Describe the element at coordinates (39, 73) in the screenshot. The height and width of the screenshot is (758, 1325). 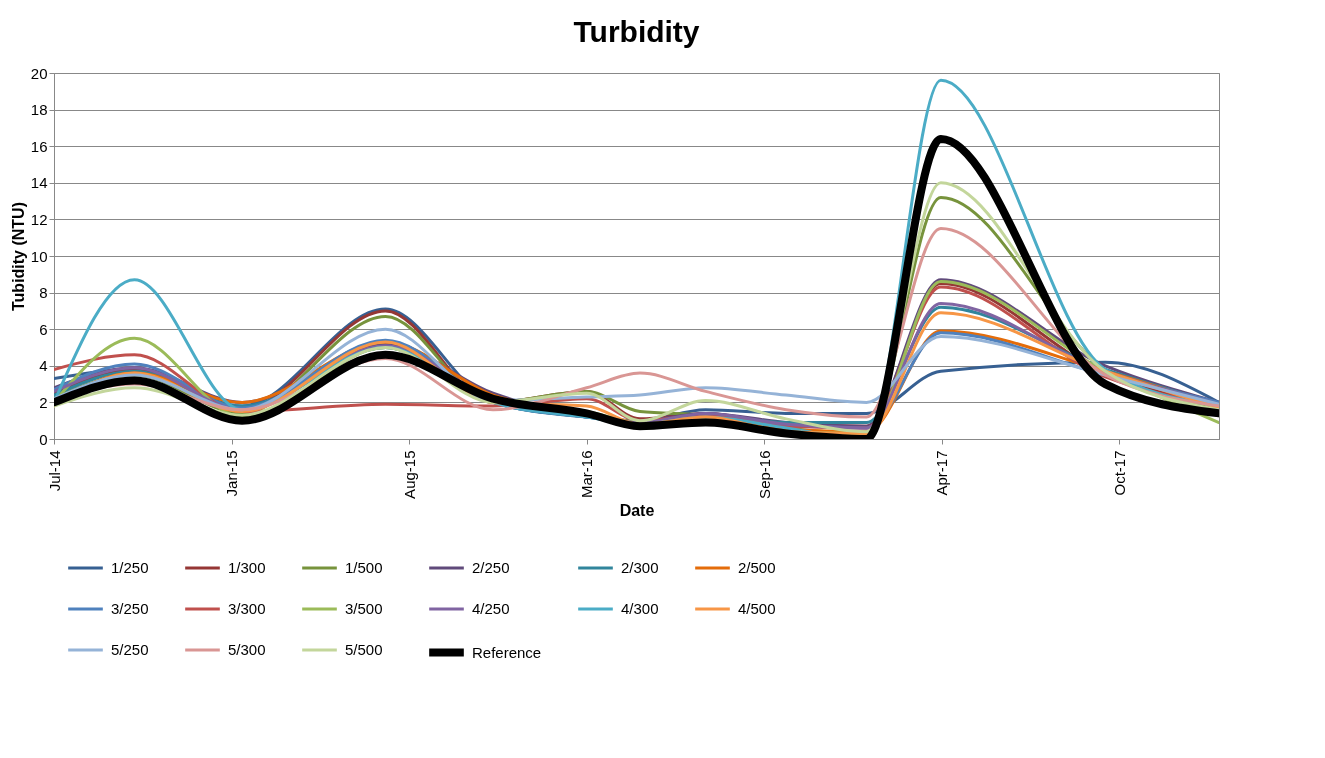
I see `y-tick-label: 20` at that location.